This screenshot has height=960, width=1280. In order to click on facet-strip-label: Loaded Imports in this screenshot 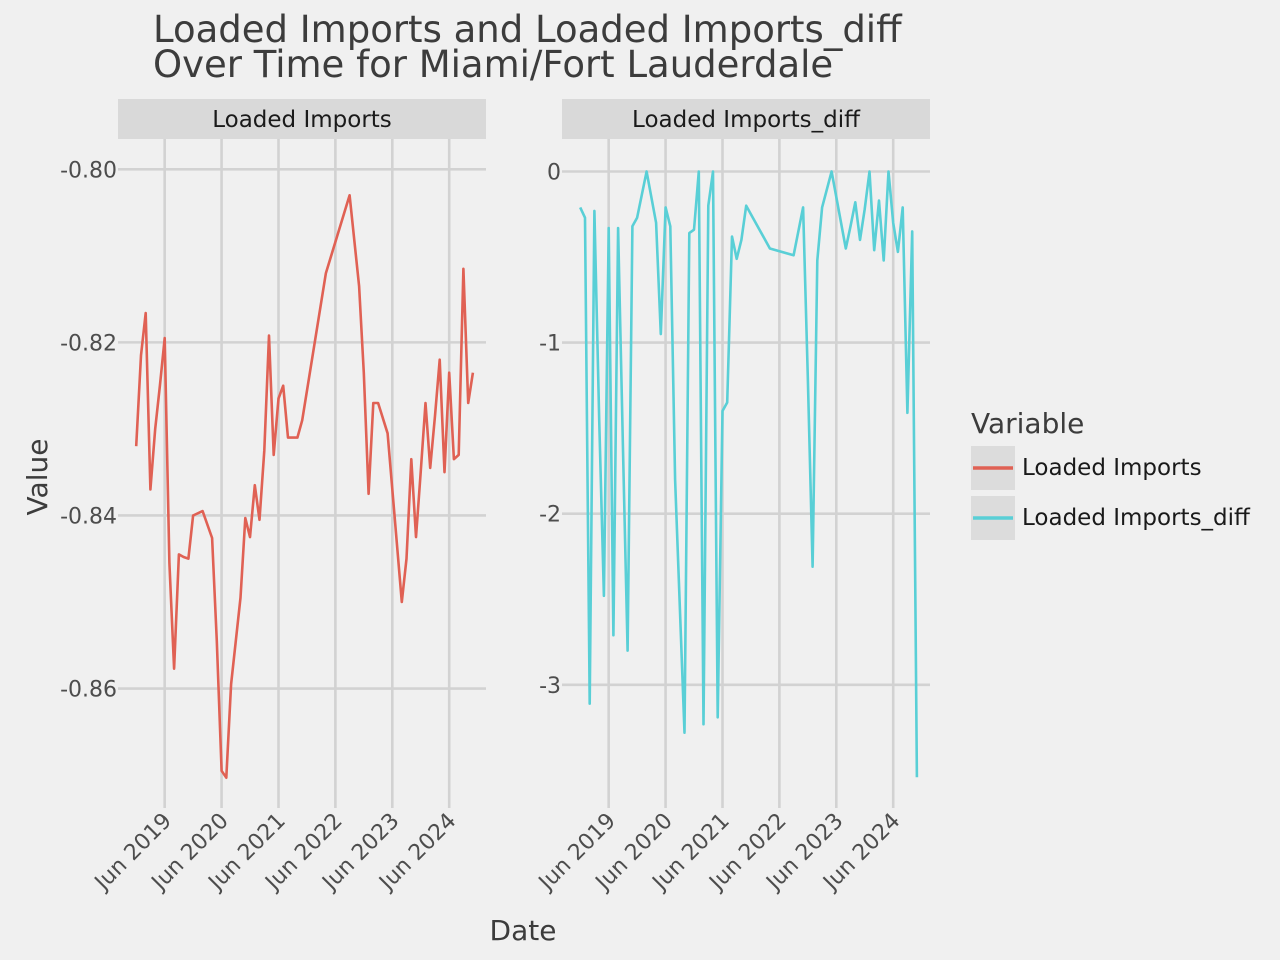, I will do `click(302, 120)`.